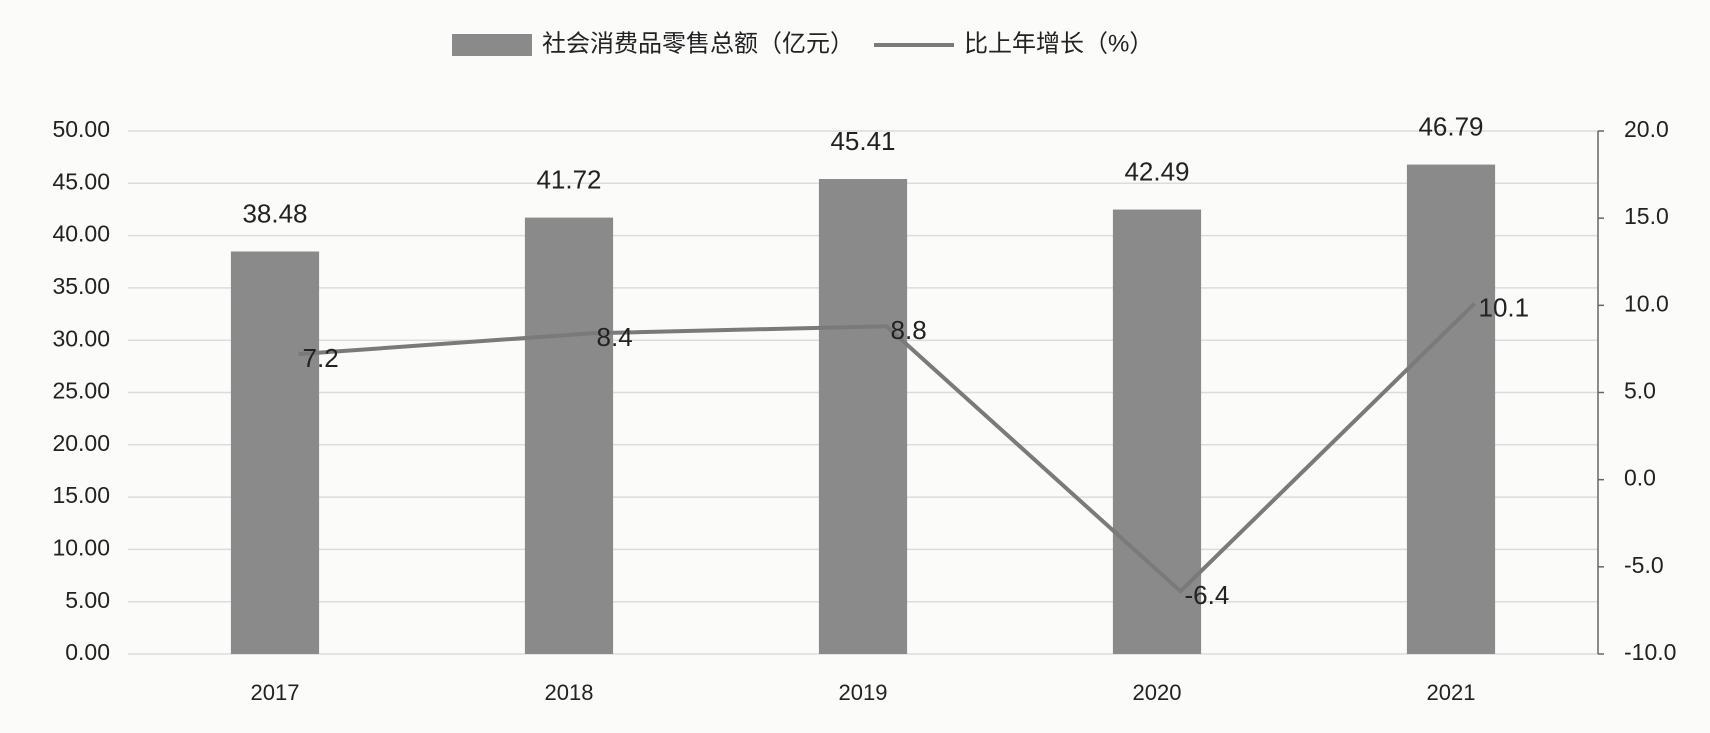 This screenshot has height=733, width=1710. What do you see at coordinates (1646, 129) in the screenshot?
I see `y2-tick-label: 20.0` at bounding box center [1646, 129].